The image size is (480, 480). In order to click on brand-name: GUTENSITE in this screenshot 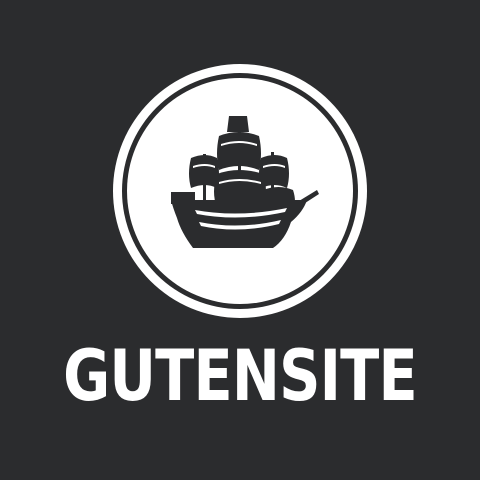, I will do `click(240, 376)`.